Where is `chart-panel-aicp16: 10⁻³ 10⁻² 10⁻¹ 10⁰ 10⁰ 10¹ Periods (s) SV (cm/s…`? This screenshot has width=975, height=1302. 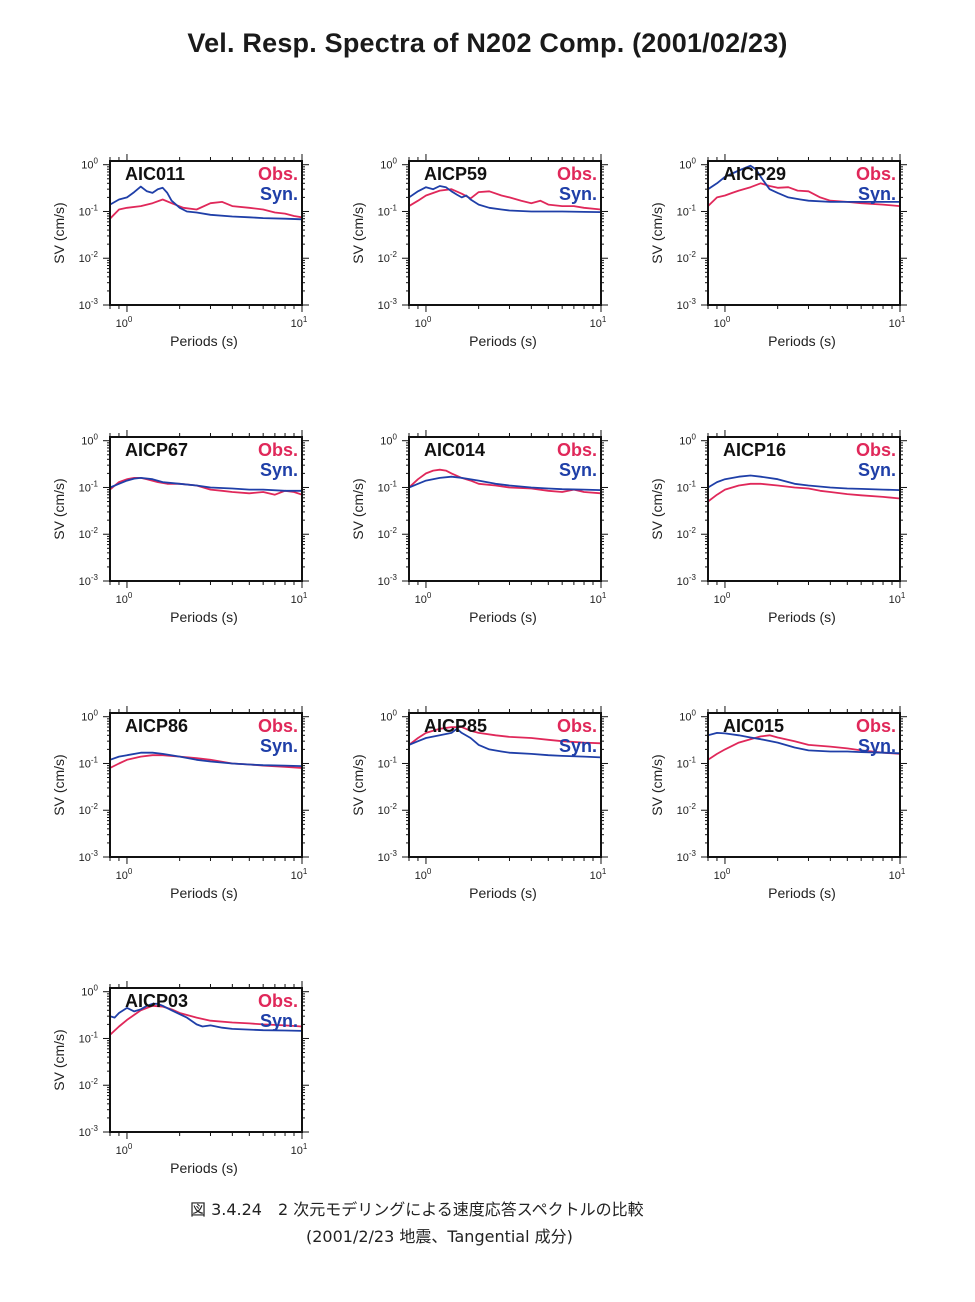 chart-panel-aicp16: 10⁻³ 10⁻² 10⁻¹ 10⁰ 10⁰ 10¹ Periods (s) SV (cm/s… is located at coordinates (788, 544).